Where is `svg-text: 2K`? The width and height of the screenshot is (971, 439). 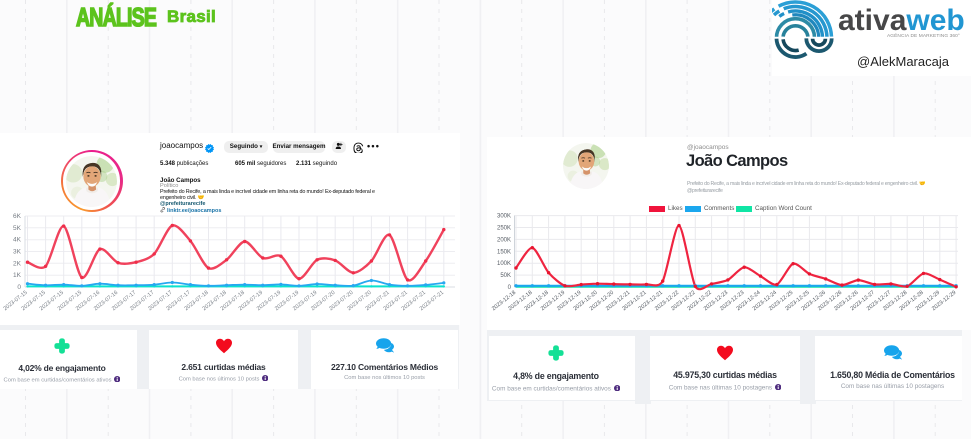 svg-text: 2K is located at coordinates (17, 263).